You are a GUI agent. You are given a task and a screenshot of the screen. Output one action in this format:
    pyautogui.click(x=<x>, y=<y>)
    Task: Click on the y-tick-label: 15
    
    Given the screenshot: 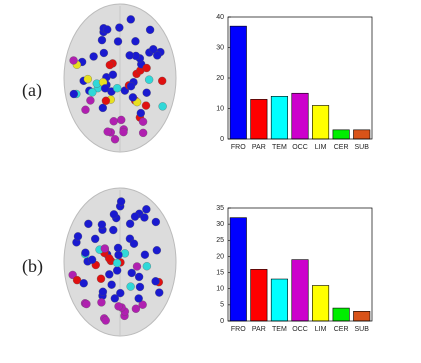 What is the action you would take?
    pyautogui.click(x=220, y=272)
    